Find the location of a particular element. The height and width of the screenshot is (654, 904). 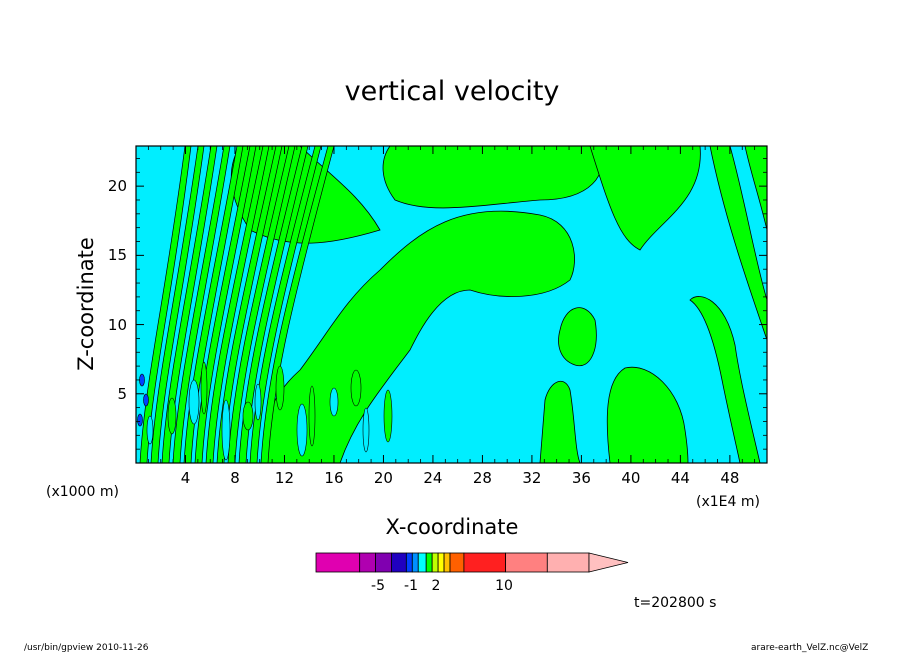

colorbar-label: 10 is located at coordinates (504, 586).